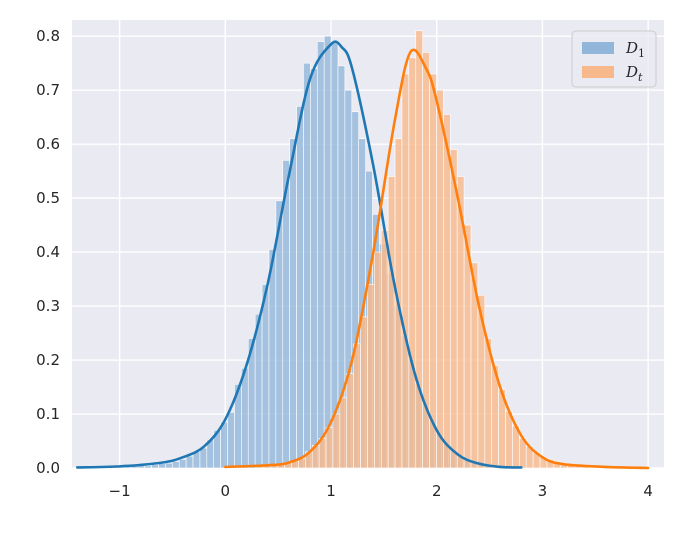 The width and height of the screenshot is (673, 533). I want to click on legend-item-2: Dt, so click(612, 73).